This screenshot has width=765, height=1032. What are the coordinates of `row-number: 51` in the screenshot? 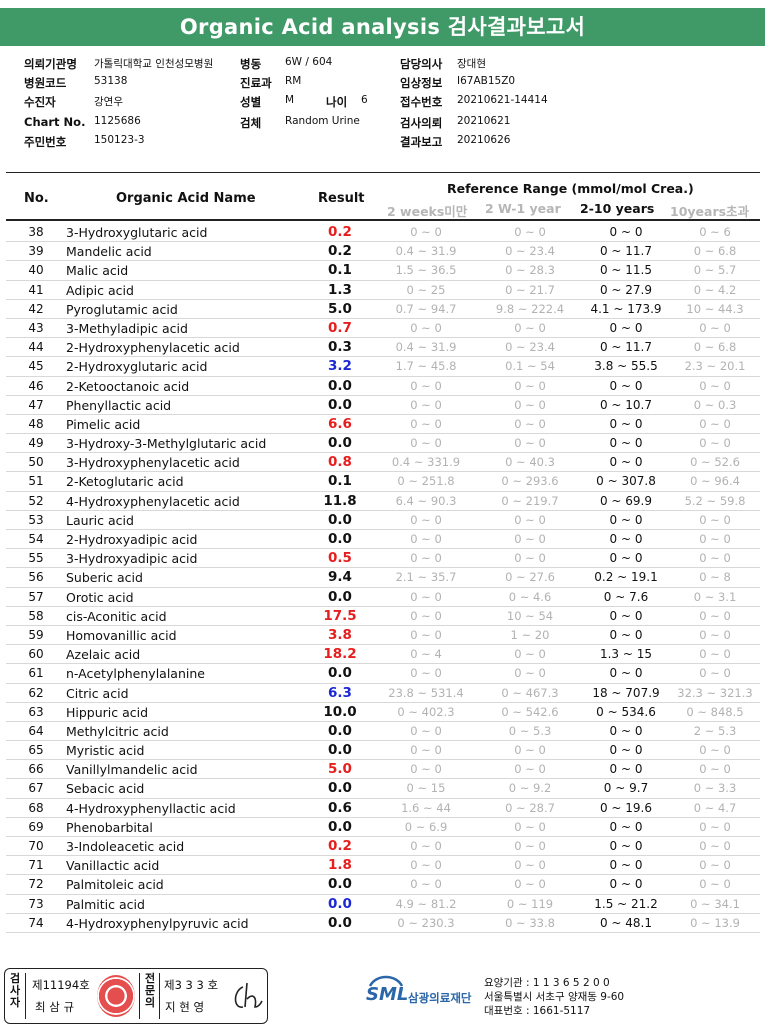 It's located at (36, 481).